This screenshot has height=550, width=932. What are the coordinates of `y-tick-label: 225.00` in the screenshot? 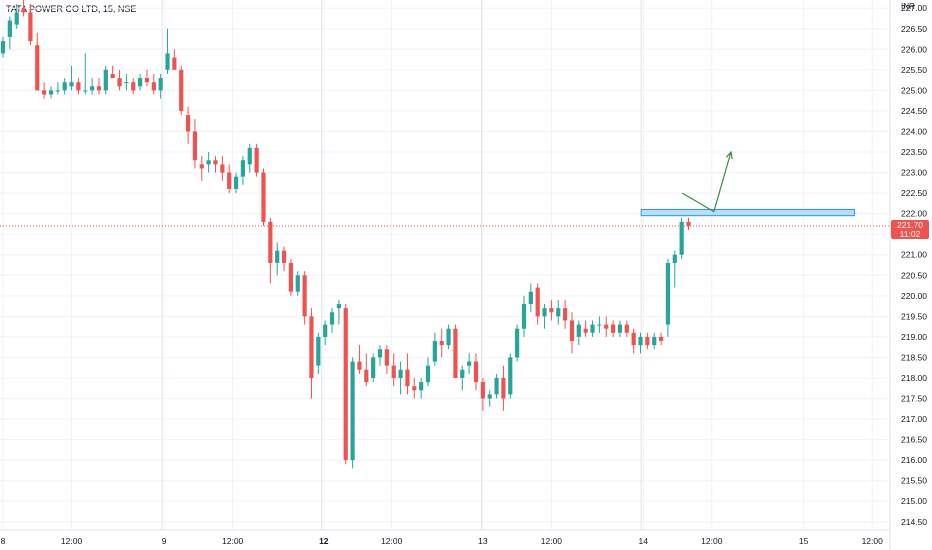 It's located at (914, 90).